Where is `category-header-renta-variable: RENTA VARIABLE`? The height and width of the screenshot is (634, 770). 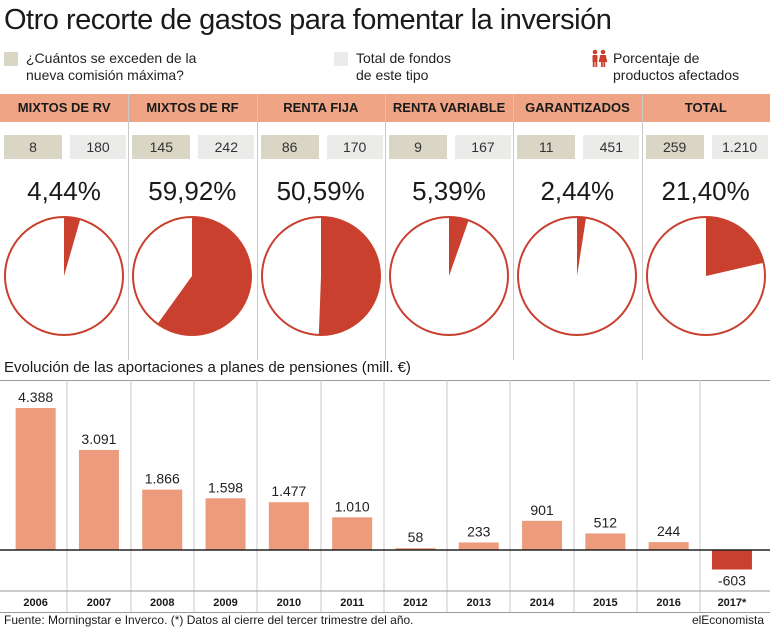
category-header-renta-variable: RENTA VARIABLE is located at coordinates (449, 107).